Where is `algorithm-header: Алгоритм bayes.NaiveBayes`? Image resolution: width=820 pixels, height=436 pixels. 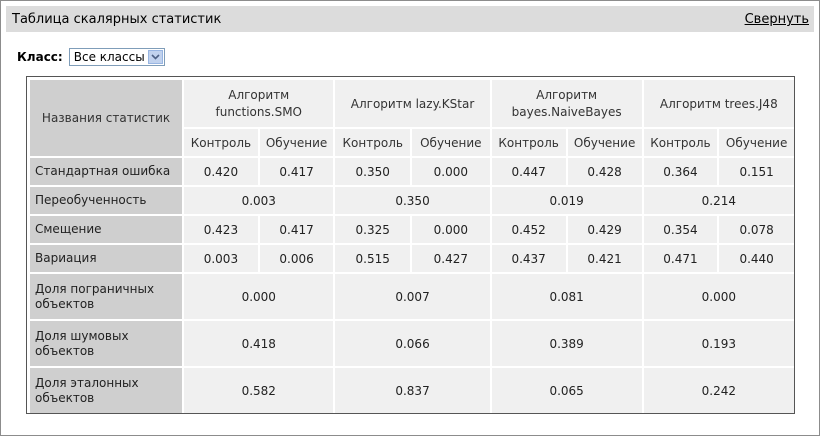
algorithm-header: Алгоритм bayes.NaiveBayes is located at coordinates (566, 103).